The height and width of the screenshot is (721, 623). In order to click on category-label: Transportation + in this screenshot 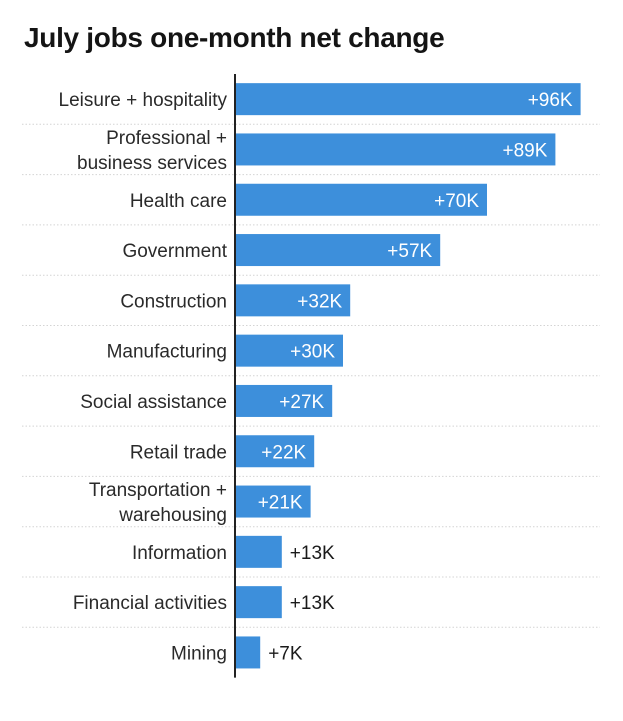, I will do `click(158, 490)`.